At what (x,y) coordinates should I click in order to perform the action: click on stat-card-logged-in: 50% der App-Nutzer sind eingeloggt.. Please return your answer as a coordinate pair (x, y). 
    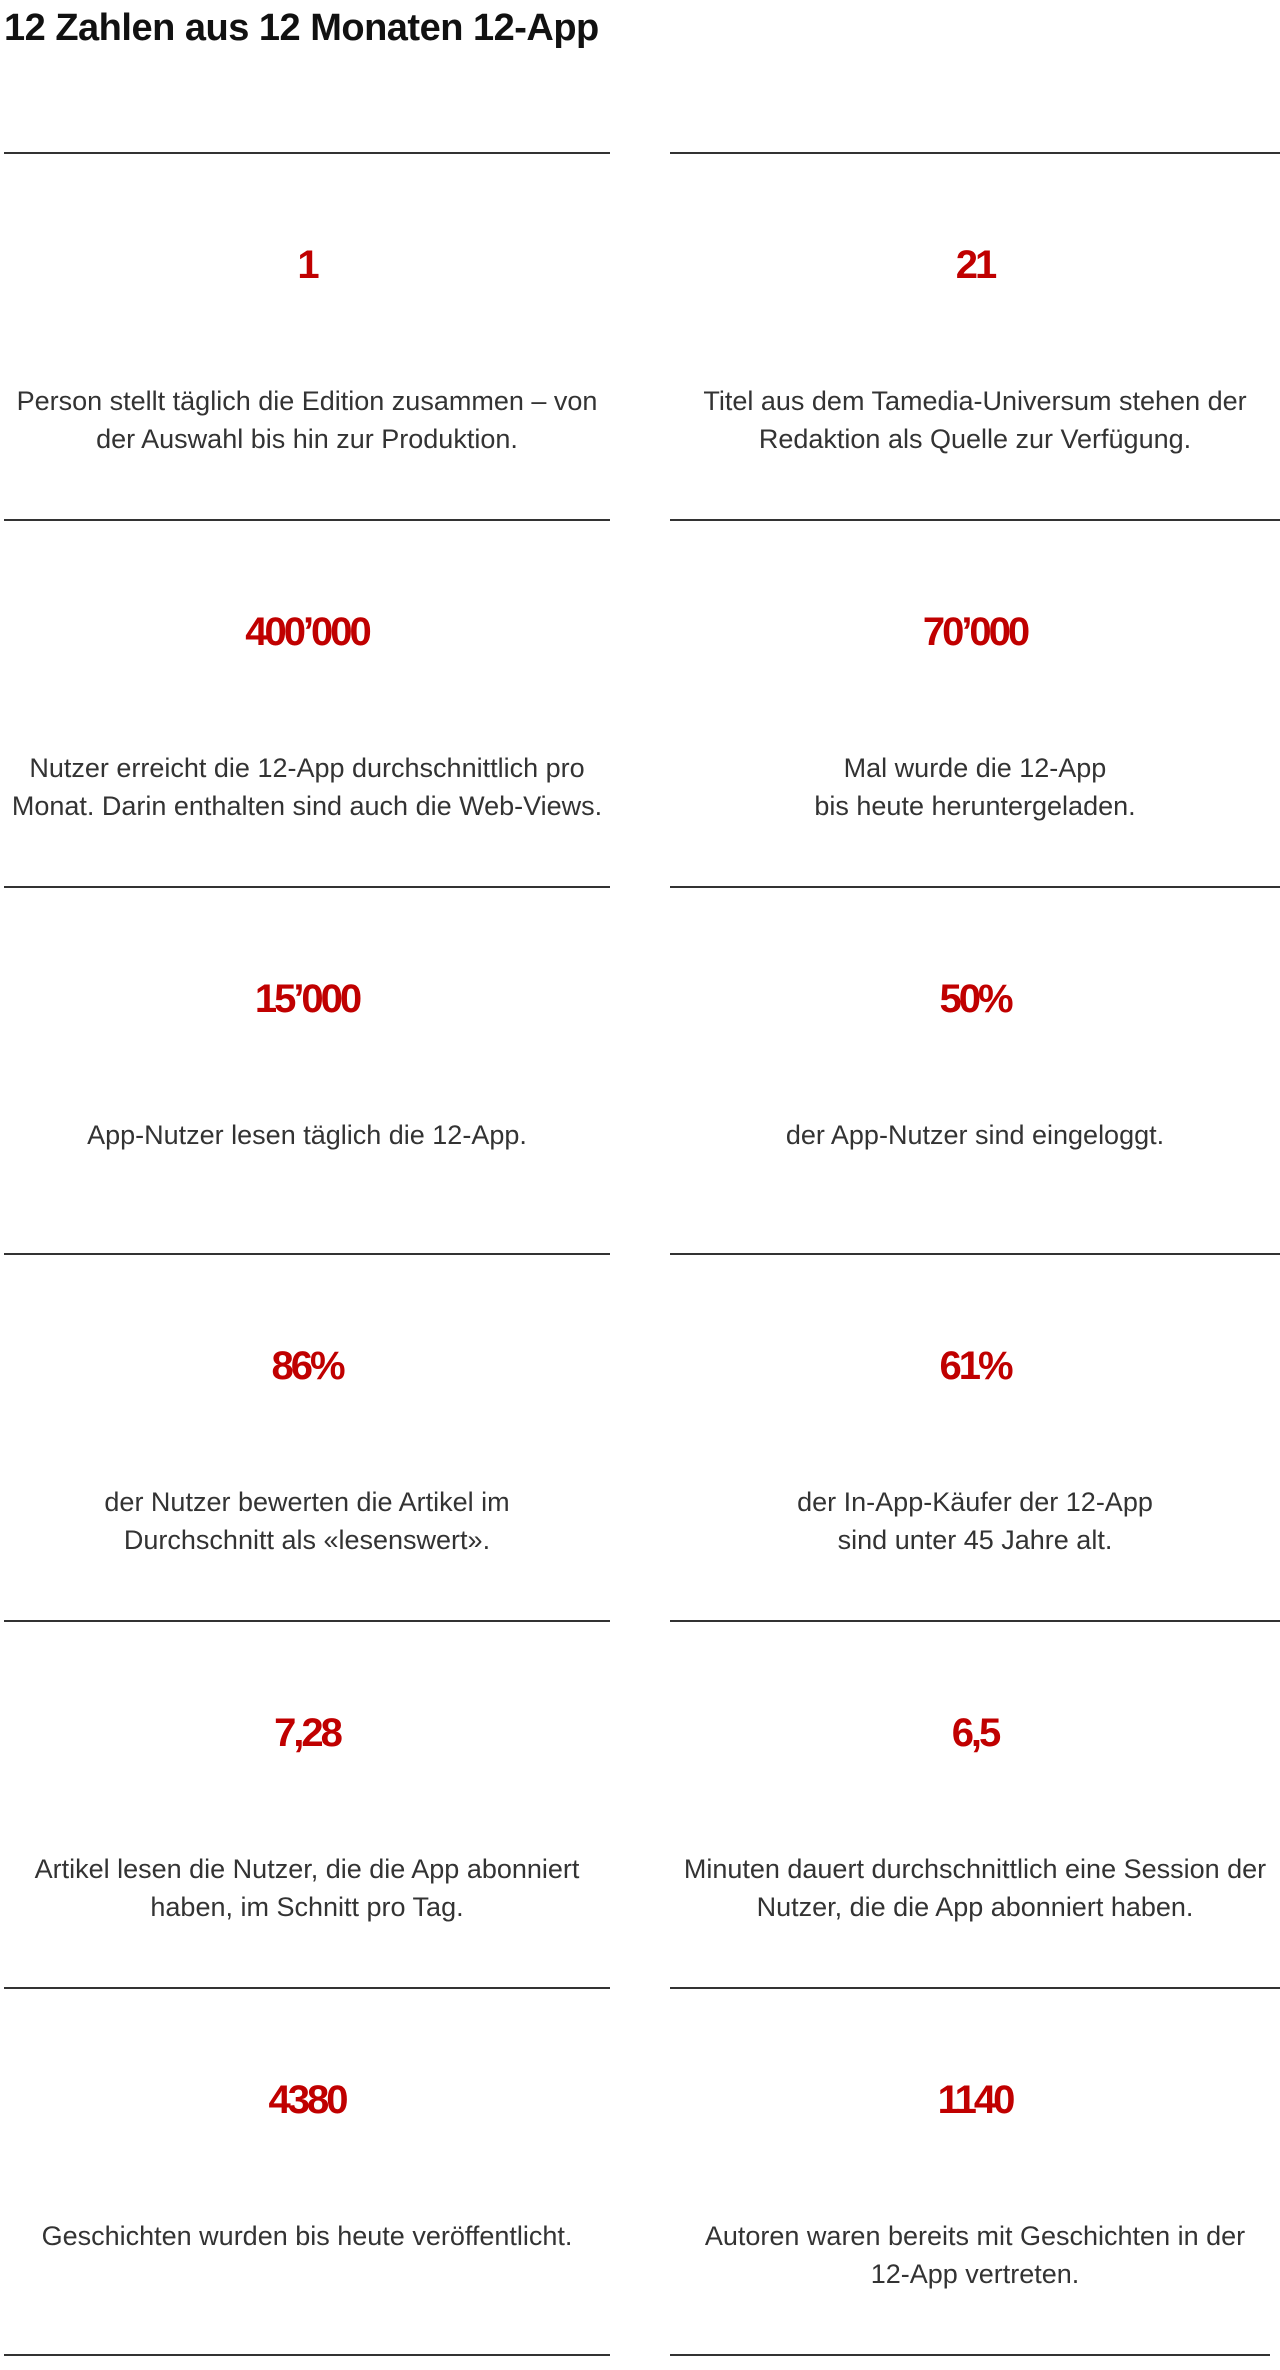
    Looking at the image, I should click on (975, 1069).